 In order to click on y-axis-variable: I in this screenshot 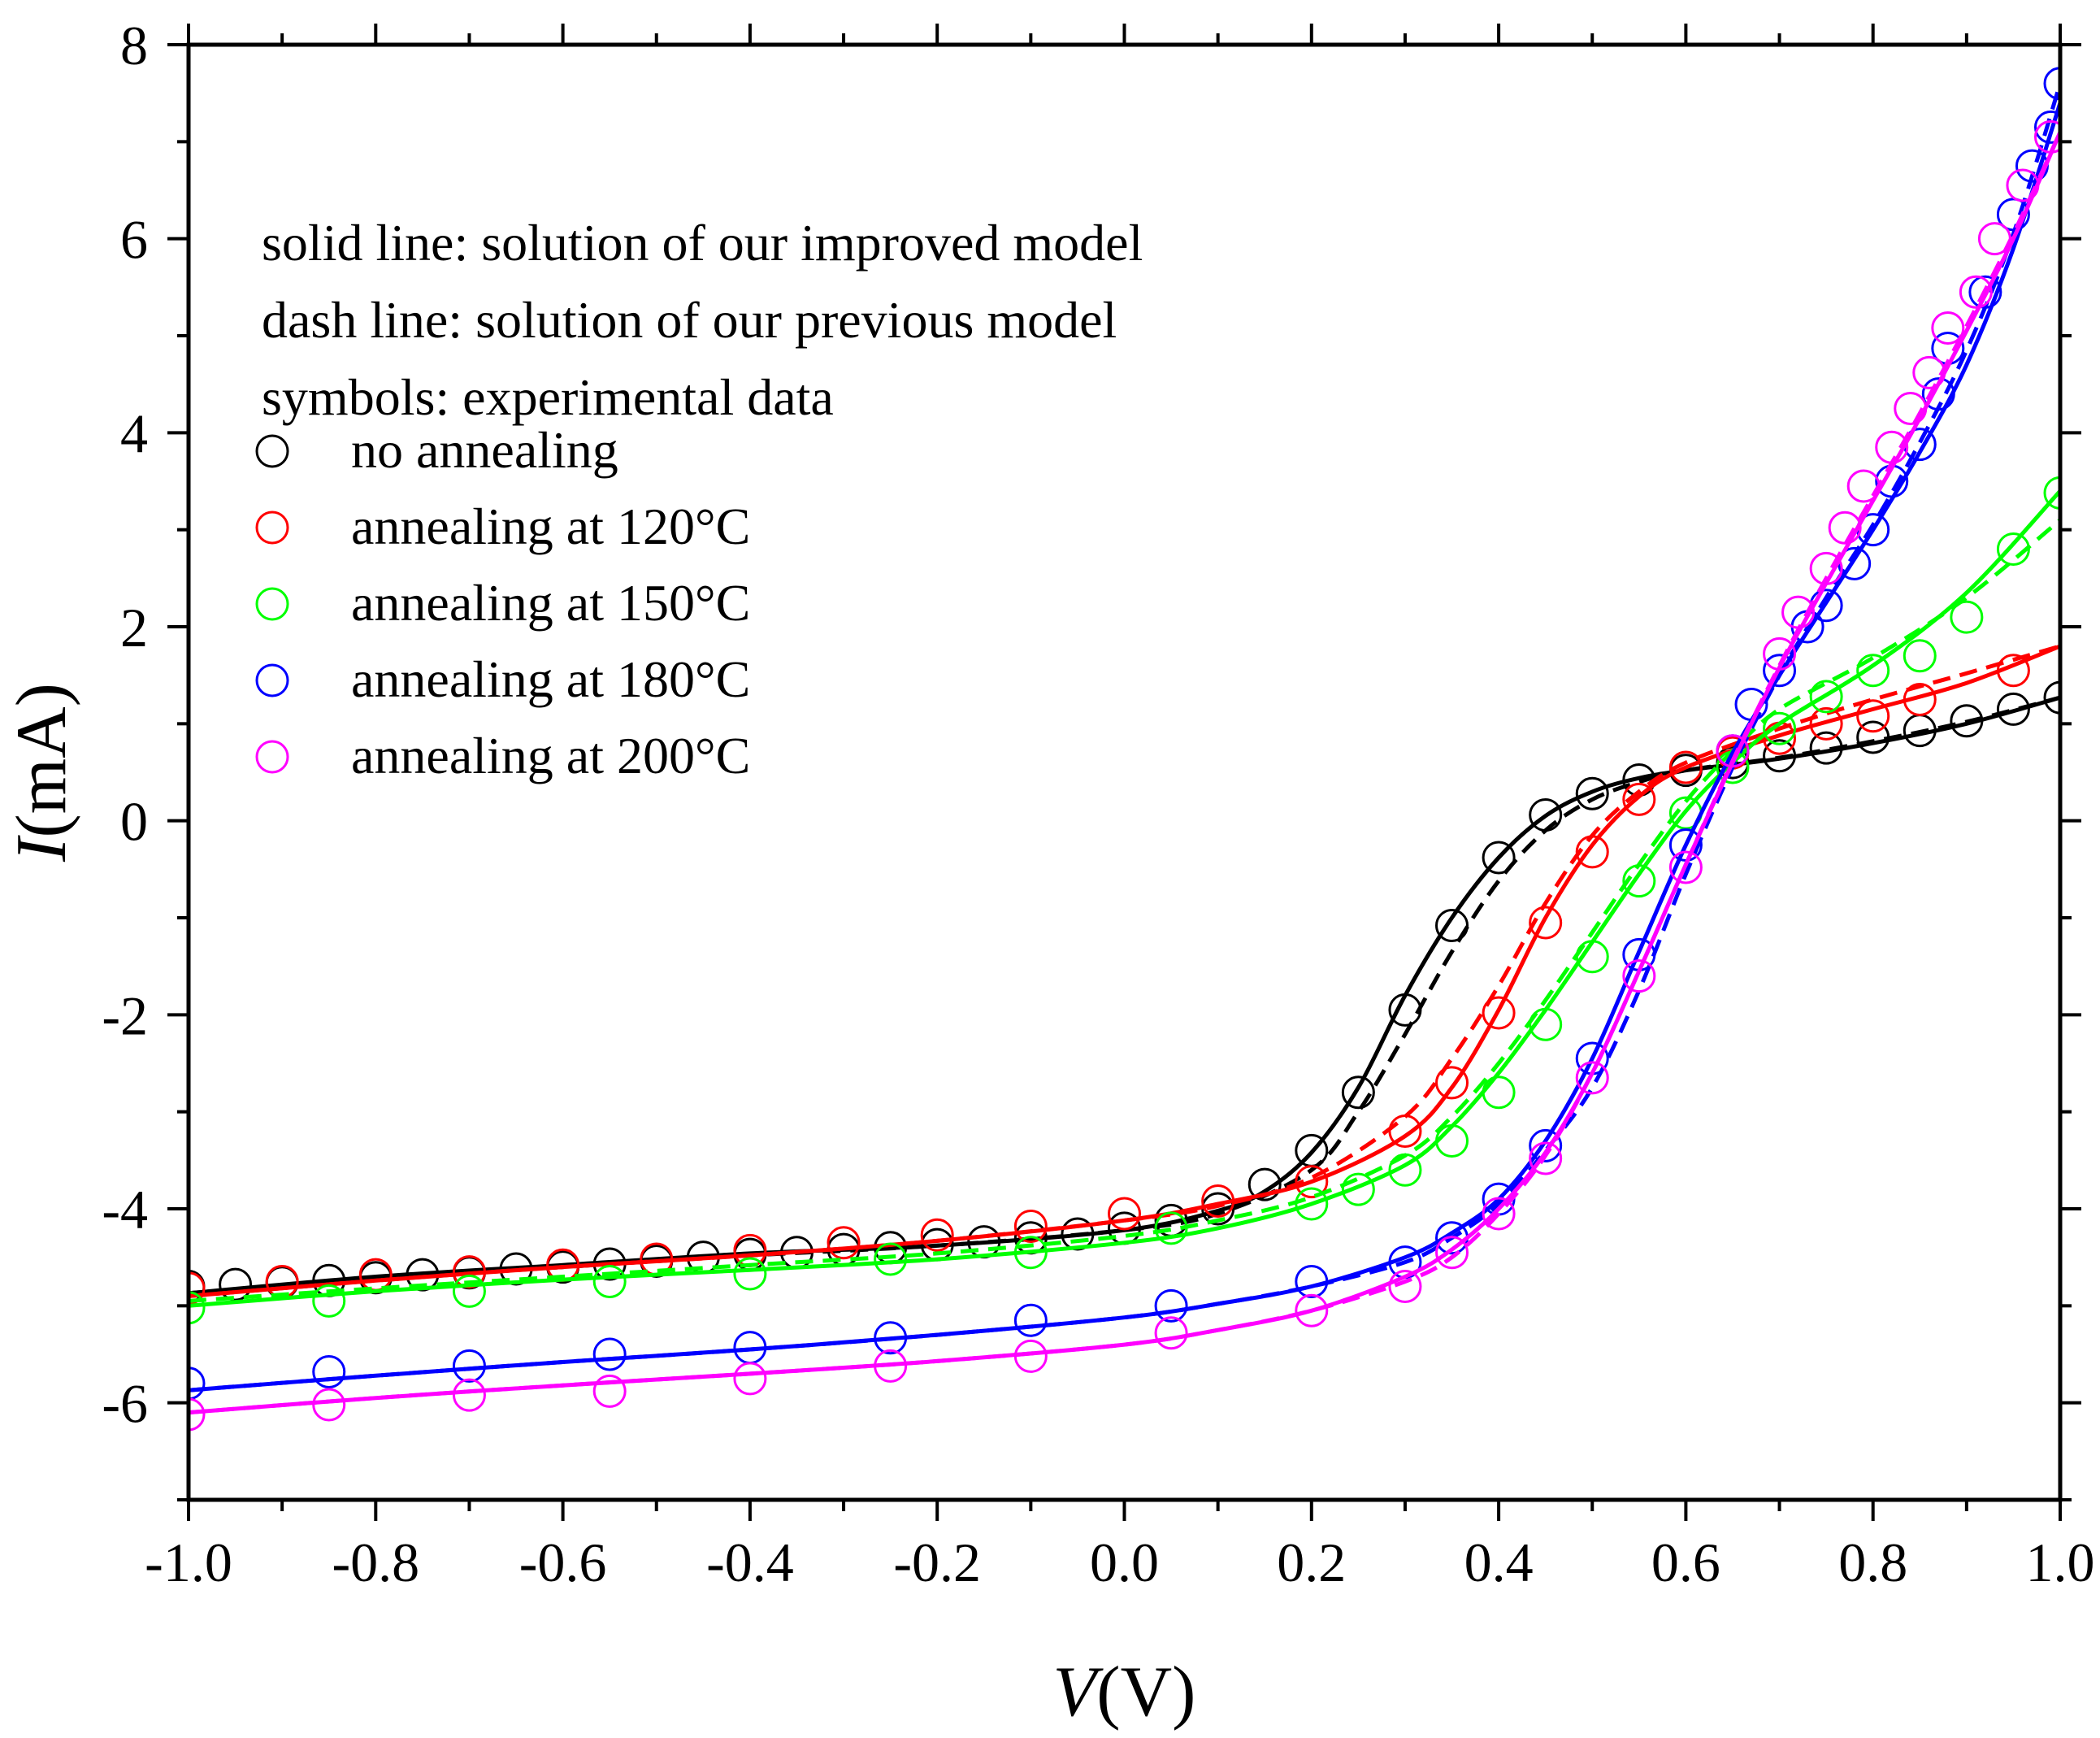, I will do `click(41, 848)`.